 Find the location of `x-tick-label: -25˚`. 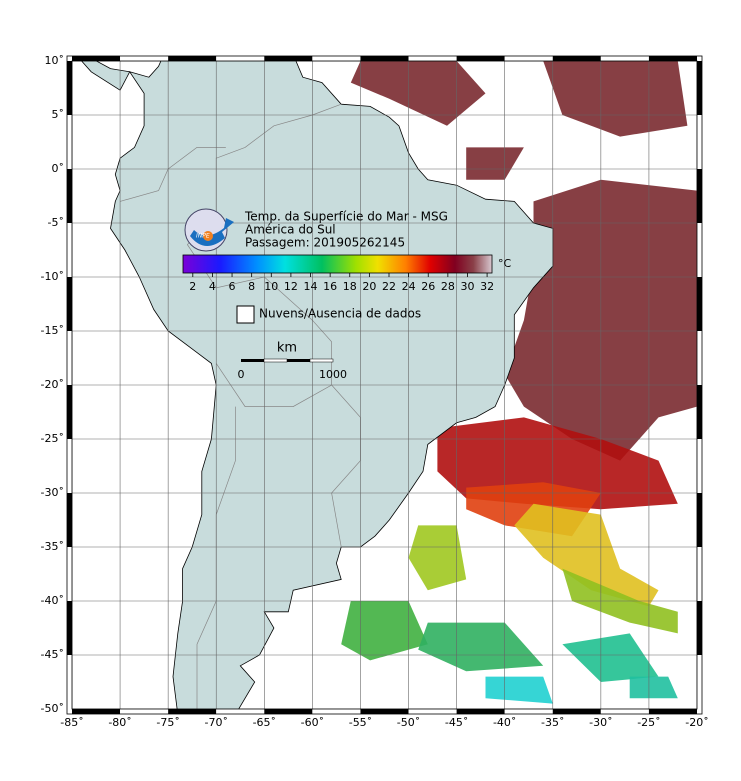

x-tick-label: -25˚ is located at coordinates (648, 722).